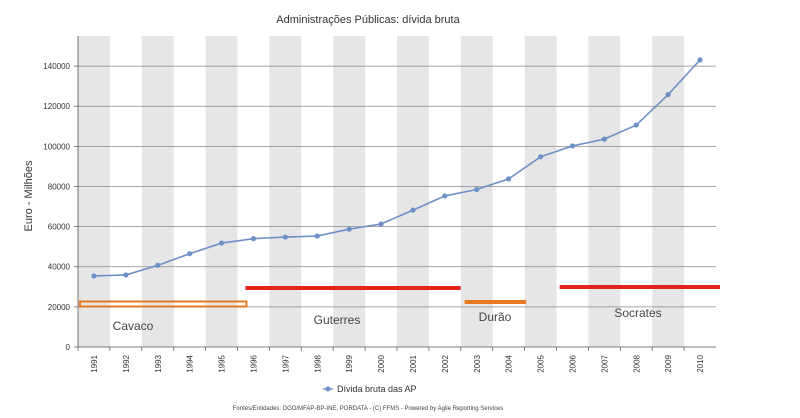  Describe the element at coordinates (509, 179) in the screenshot. I see `data-point-2004` at that location.